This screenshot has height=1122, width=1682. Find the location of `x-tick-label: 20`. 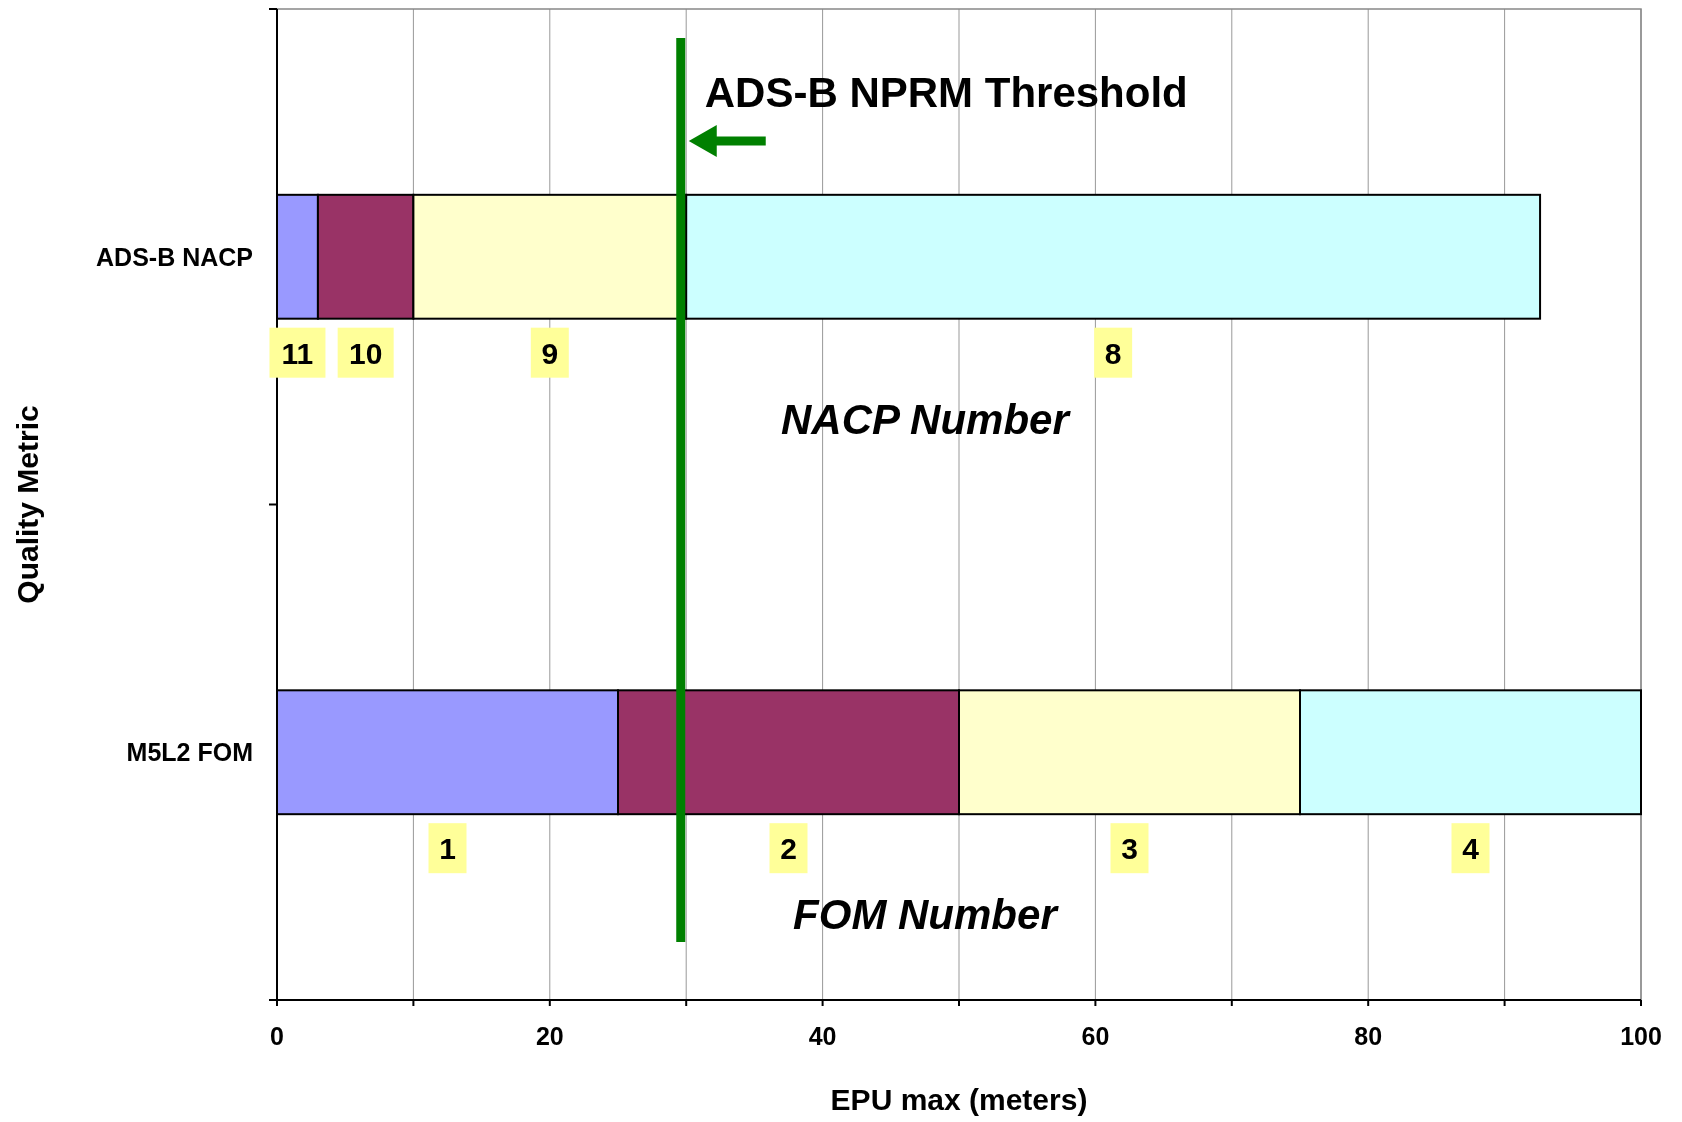

x-tick-label: 20 is located at coordinates (549, 1036).